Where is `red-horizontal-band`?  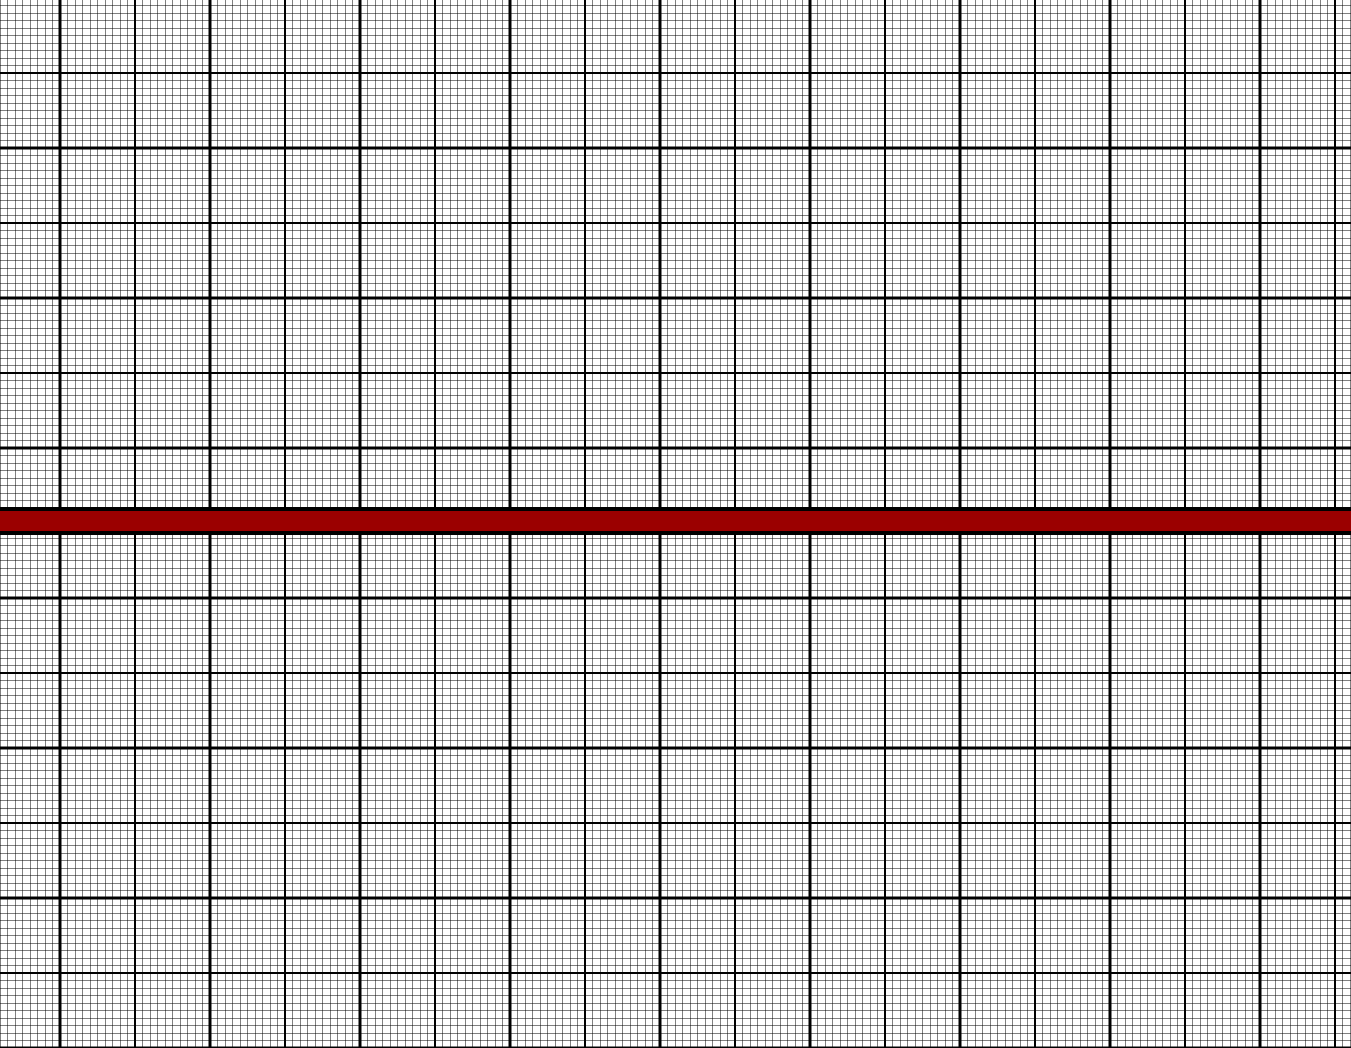 red-horizontal-band is located at coordinates (675, 521).